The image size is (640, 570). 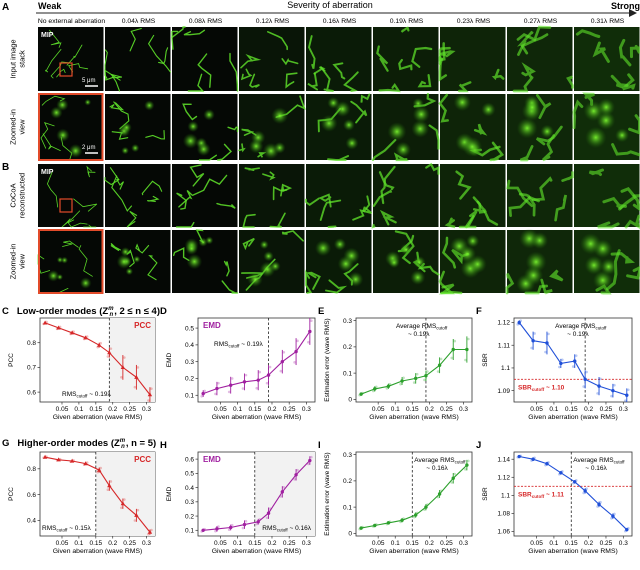 What do you see at coordinates (88, 81) in the screenshot?
I see `scalebar-label-a: 5 μm` at bounding box center [88, 81].